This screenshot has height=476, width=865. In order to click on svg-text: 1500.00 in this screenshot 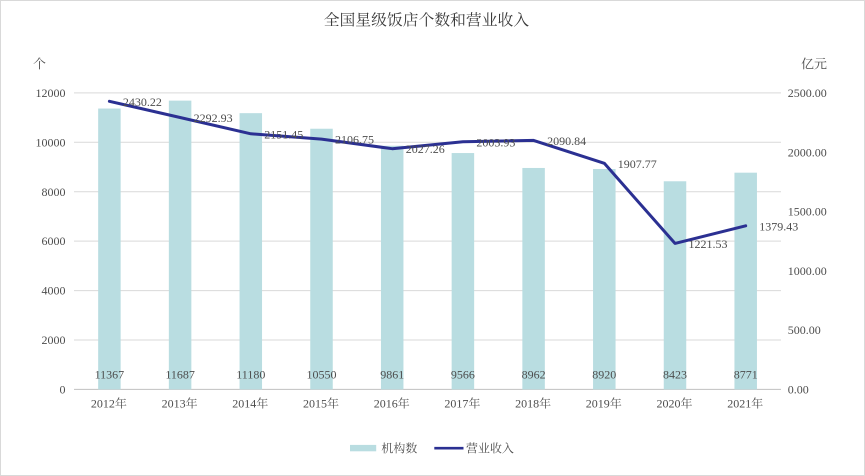, I will do `click(807, 212)`.